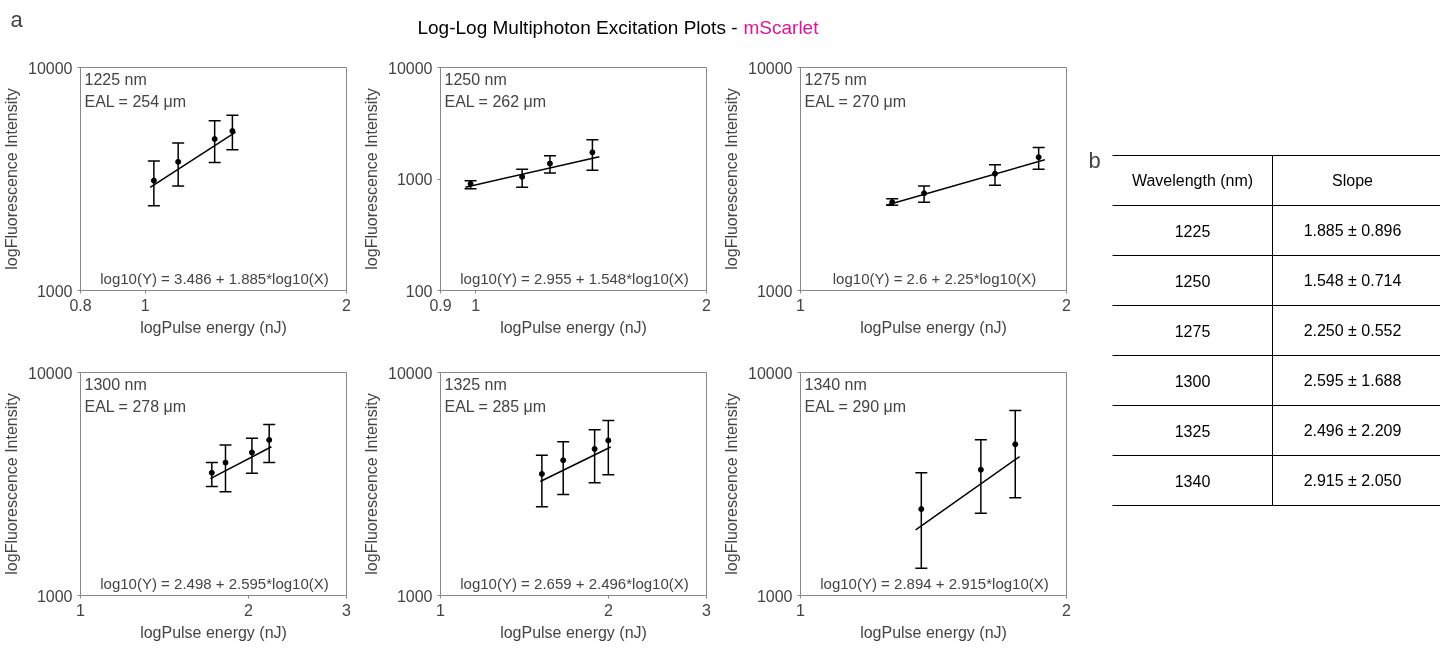 This screenshot has width=1442, height=668. Describe the element at coordinates (1094, 160) in the screenshot. I see `text: b` at that location.